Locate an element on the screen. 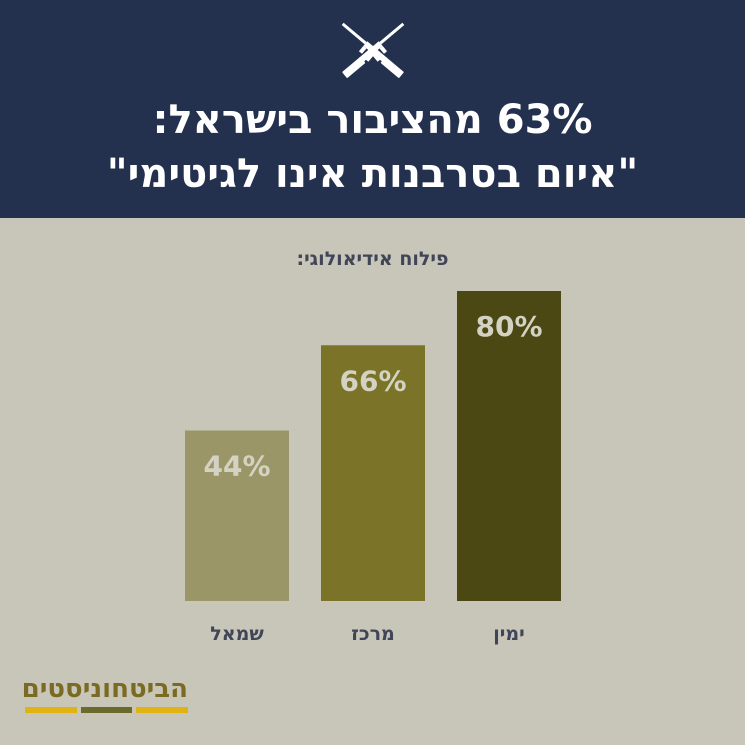  value-label-2: 80% is located at coordinates (508, 326).